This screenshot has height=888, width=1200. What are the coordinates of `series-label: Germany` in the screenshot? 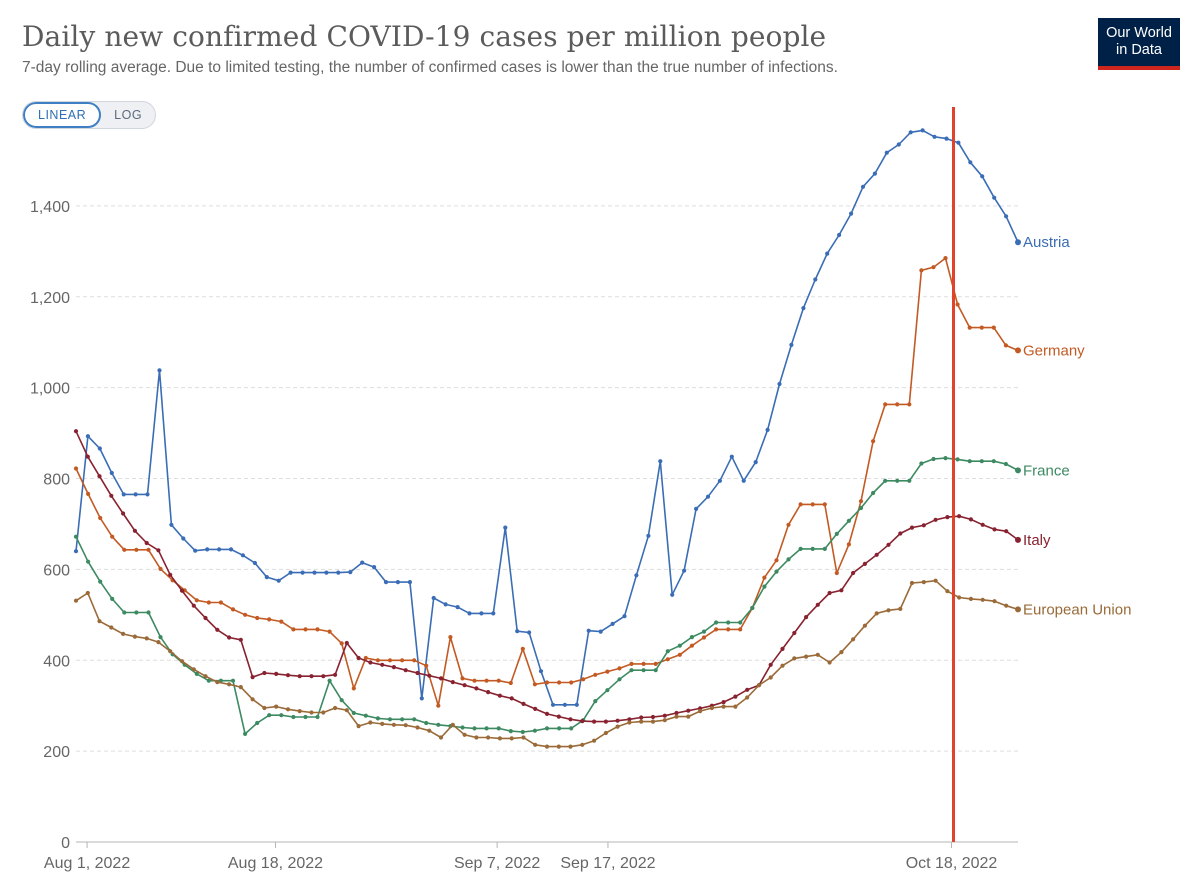 It's located at (1054, 350).